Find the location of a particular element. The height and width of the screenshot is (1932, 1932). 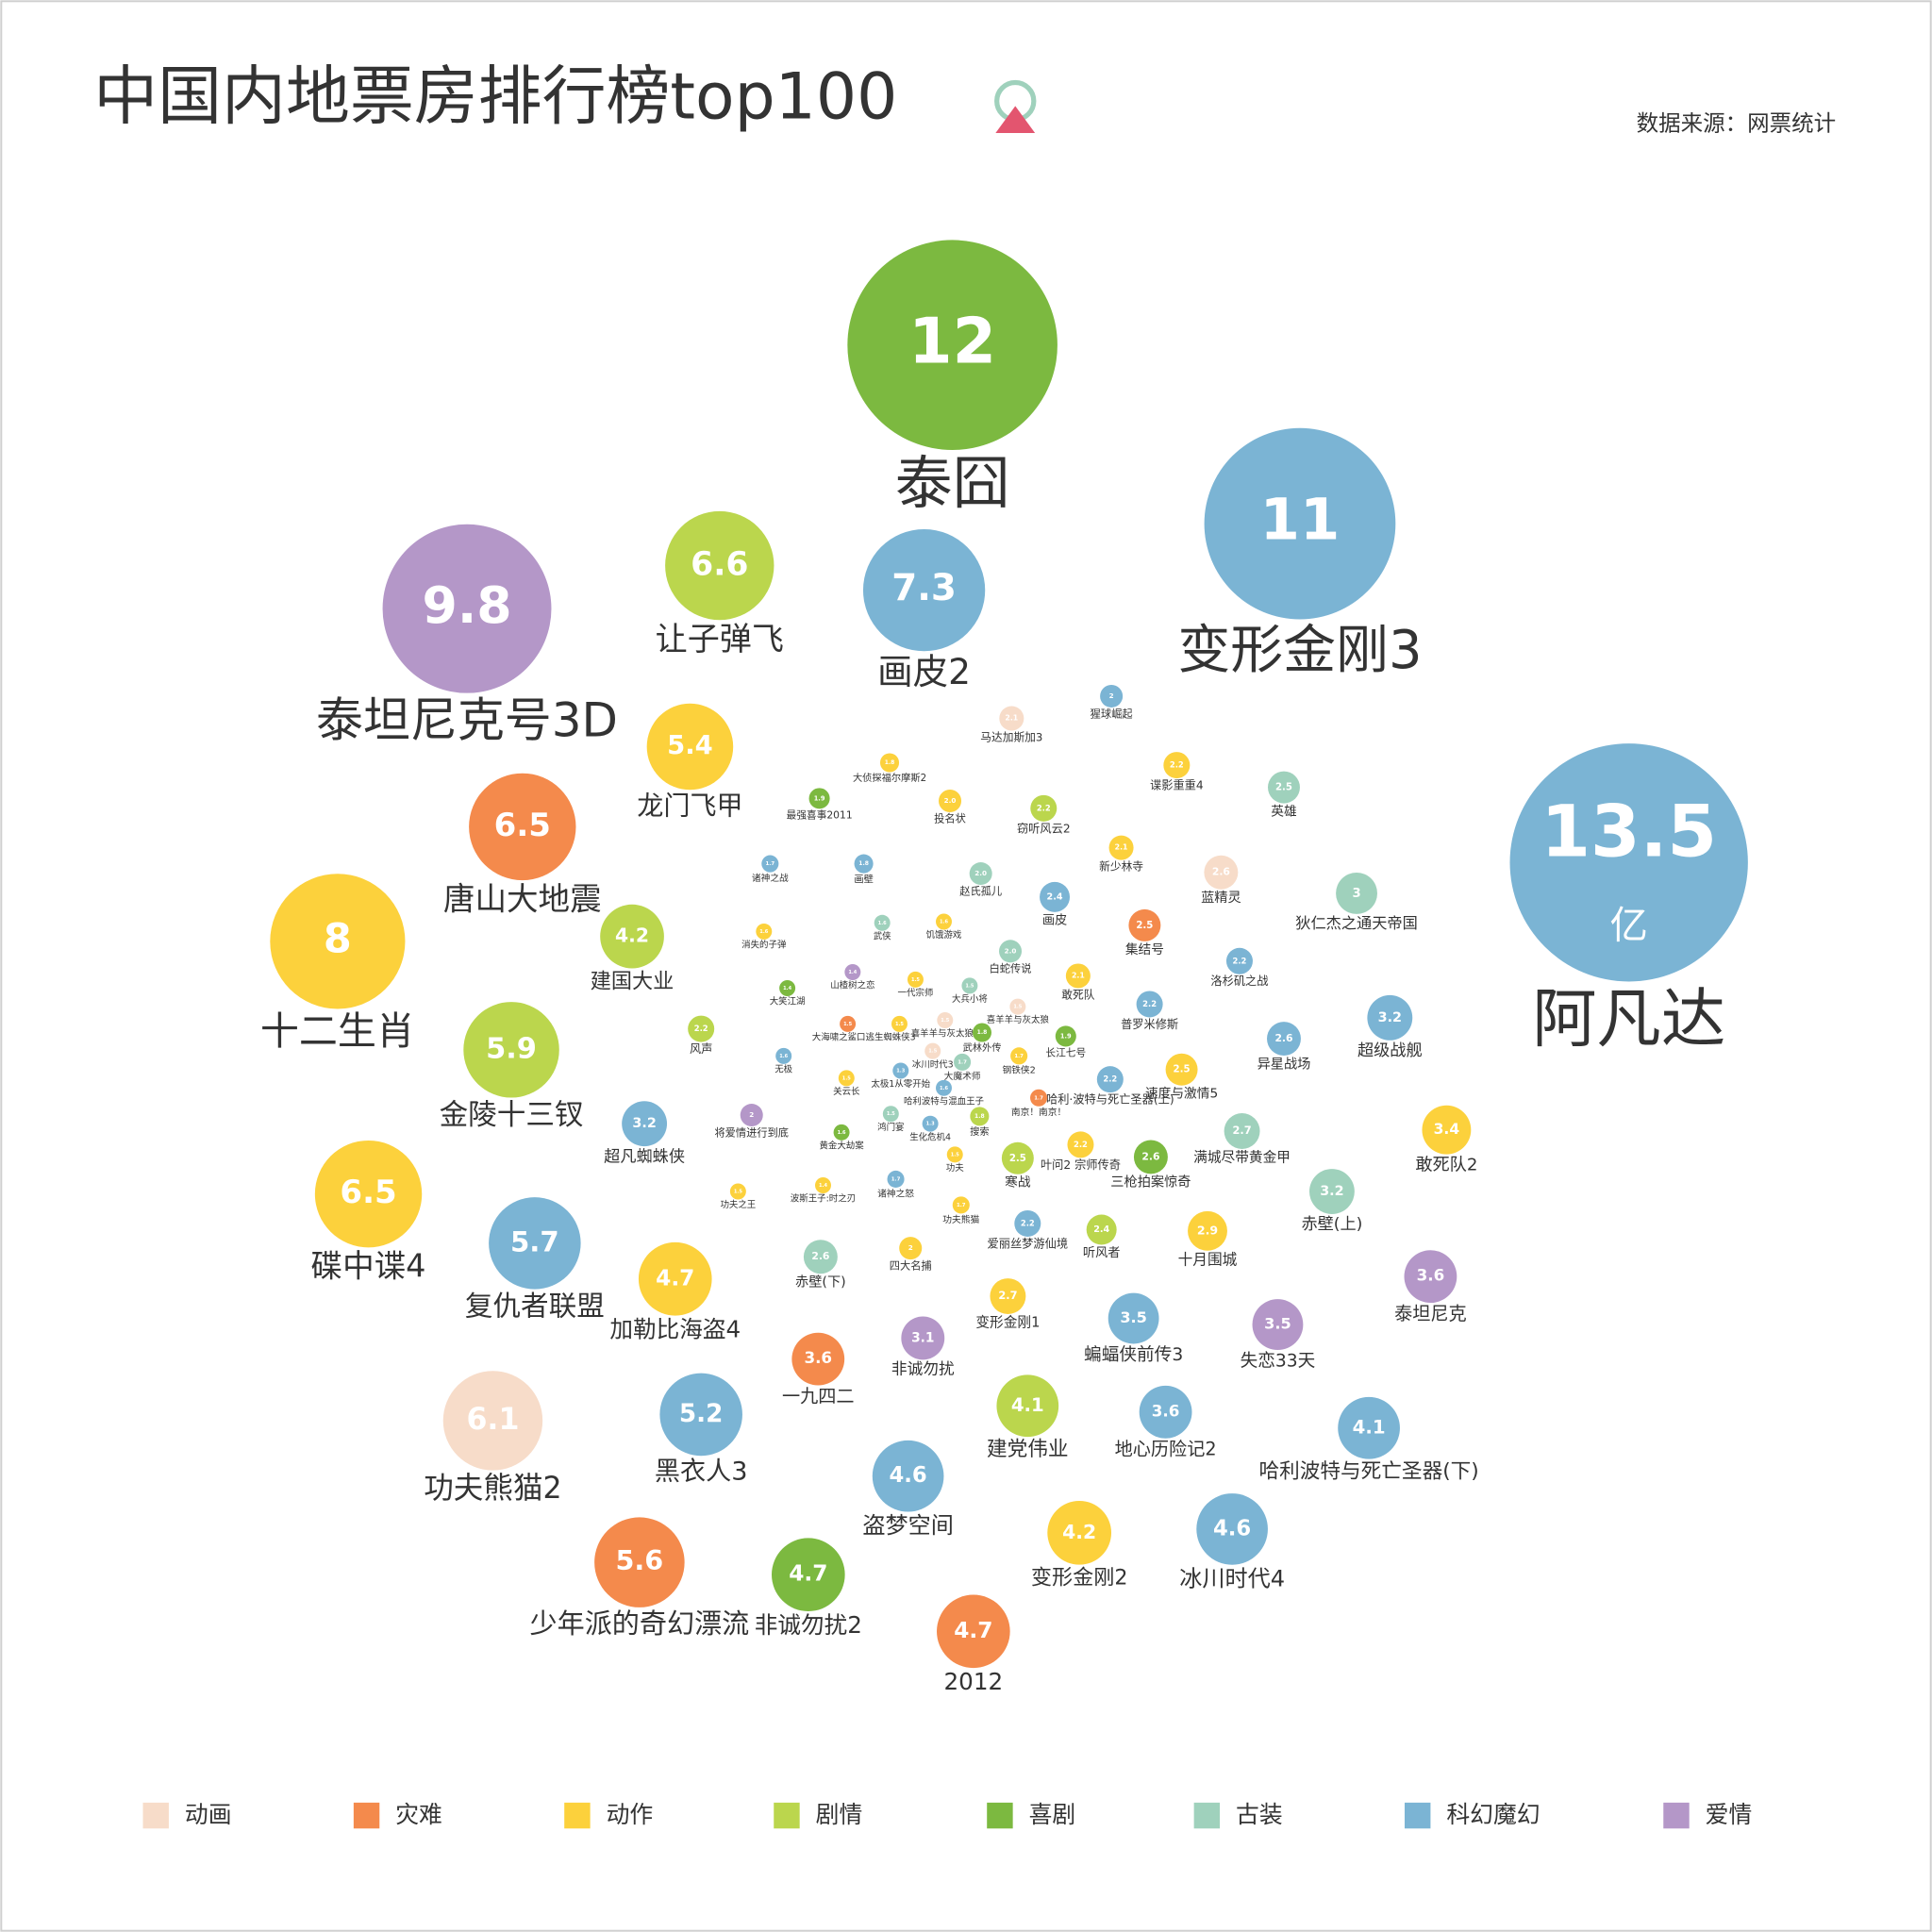

bubble-name: 十二生肖 is located at coordinates (337, 1031).